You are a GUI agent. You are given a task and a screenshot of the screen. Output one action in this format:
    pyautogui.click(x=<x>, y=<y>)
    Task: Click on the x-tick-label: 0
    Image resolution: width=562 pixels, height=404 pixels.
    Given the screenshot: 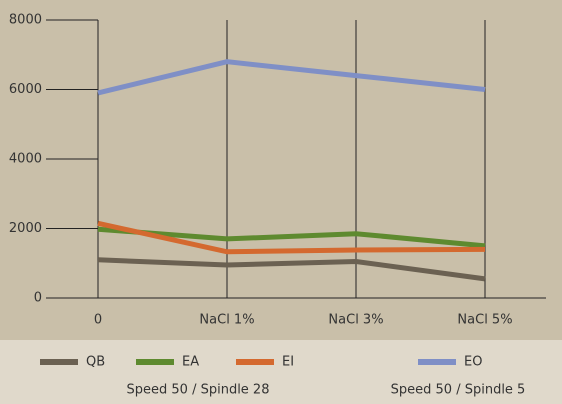 What is the action you would take?
    pyautogui.click(x=98, y=320)
    